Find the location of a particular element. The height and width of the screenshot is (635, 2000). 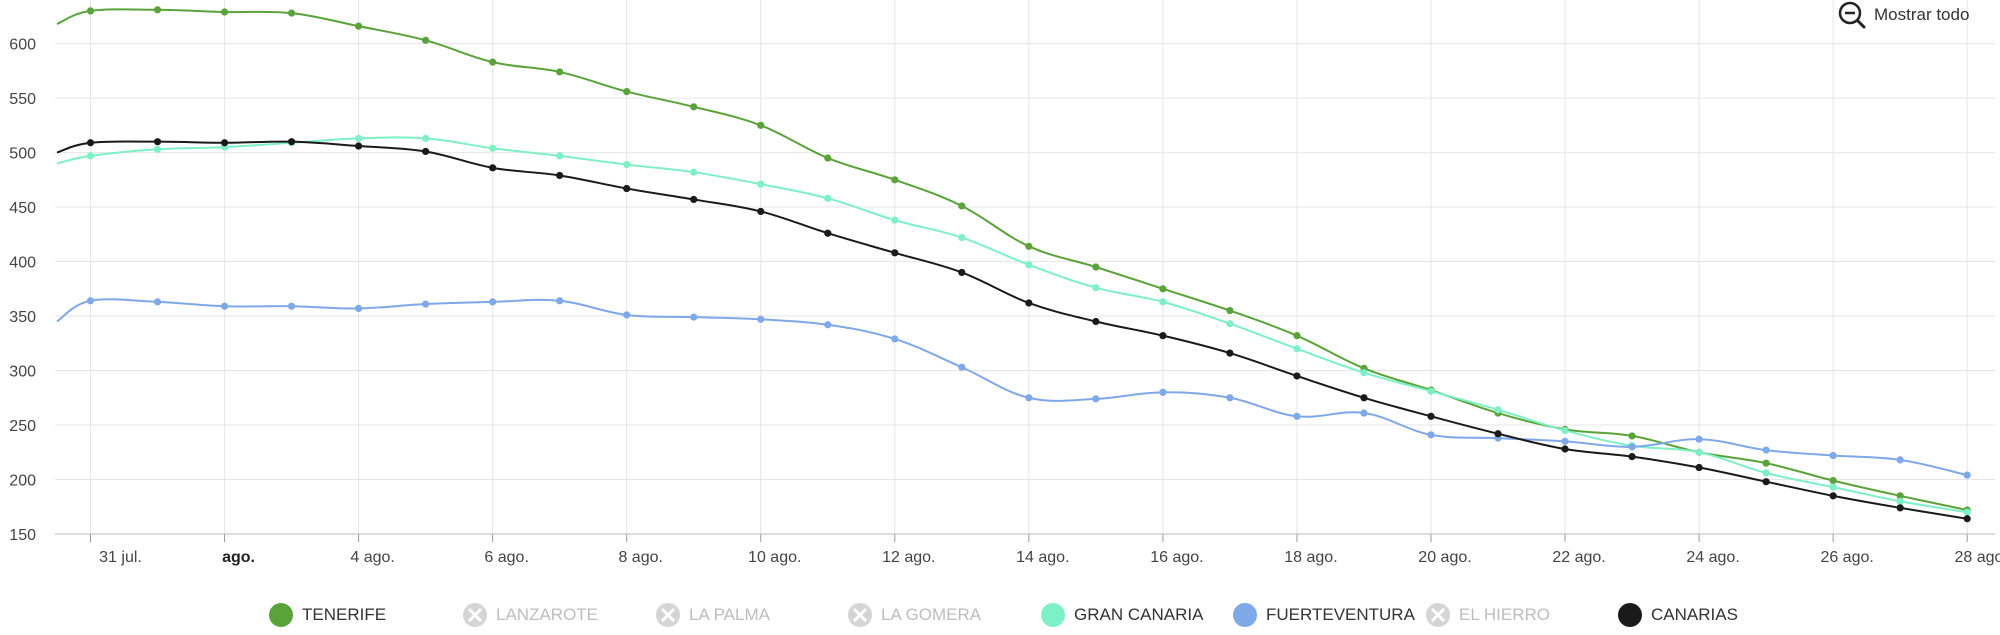

legend-item-canarias: CANARIAS is located at coordinates (1677, 615).